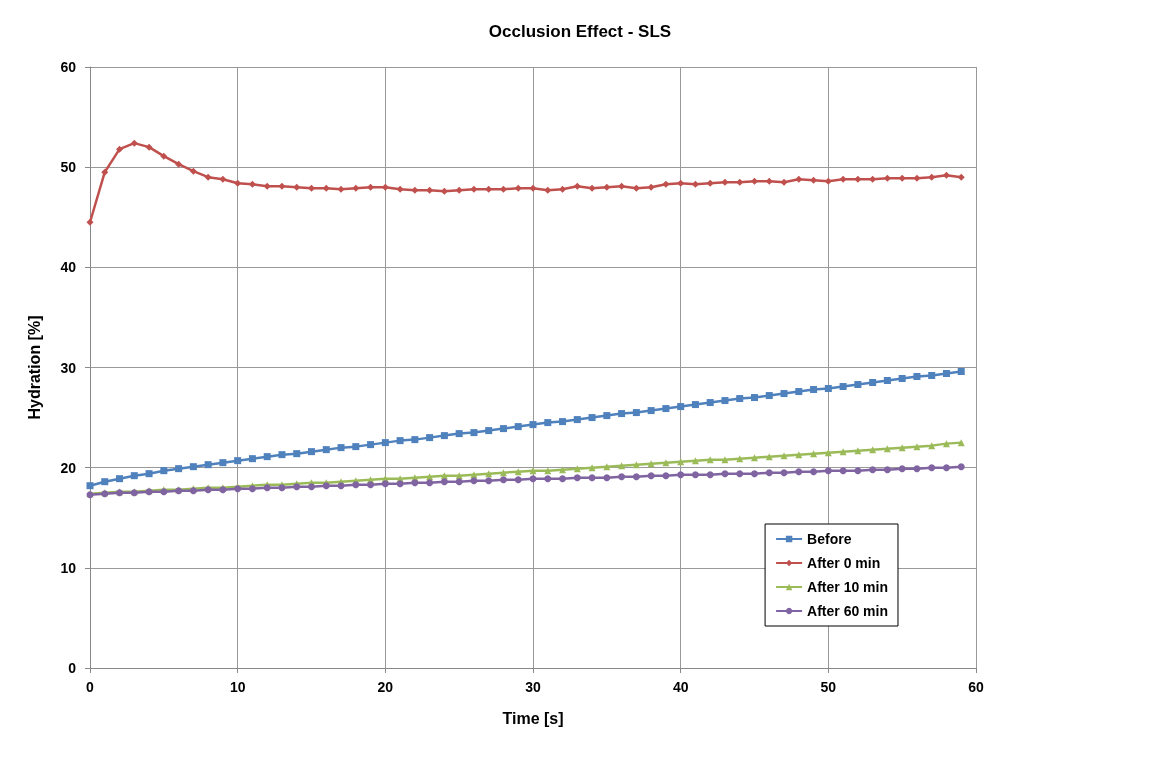  I want to click on y-tick-label: 40, so click(68, 267).